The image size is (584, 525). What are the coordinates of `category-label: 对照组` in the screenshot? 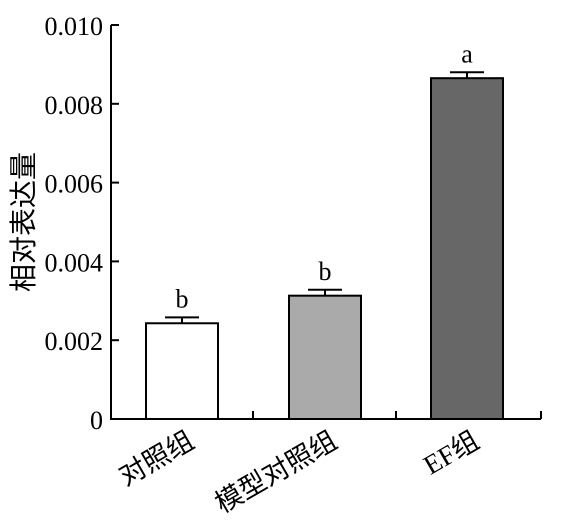 It's located at (156, 458).